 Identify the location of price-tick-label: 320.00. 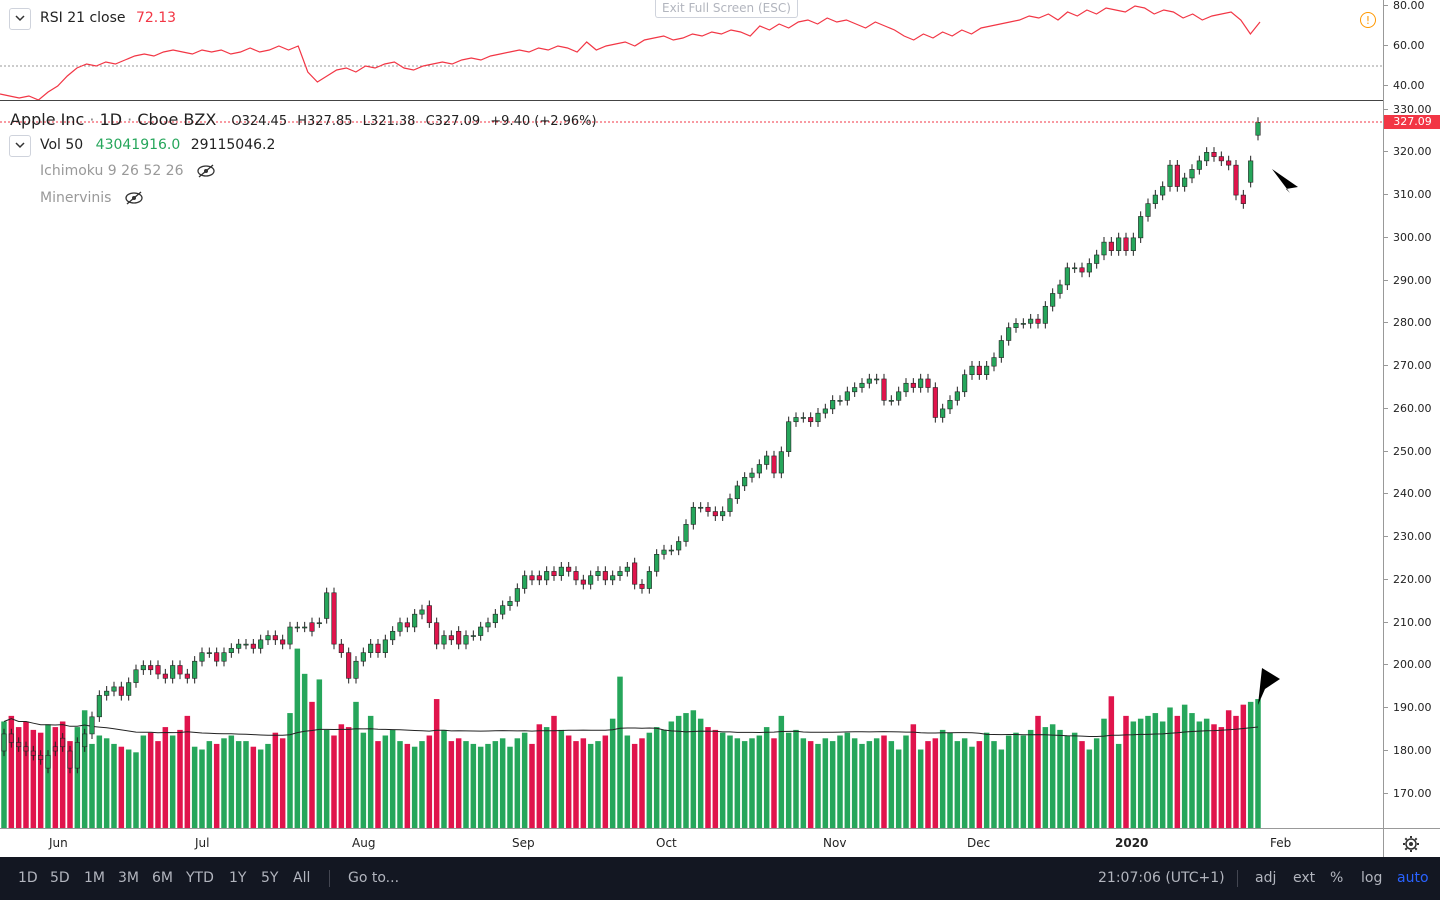
(1412, 152).